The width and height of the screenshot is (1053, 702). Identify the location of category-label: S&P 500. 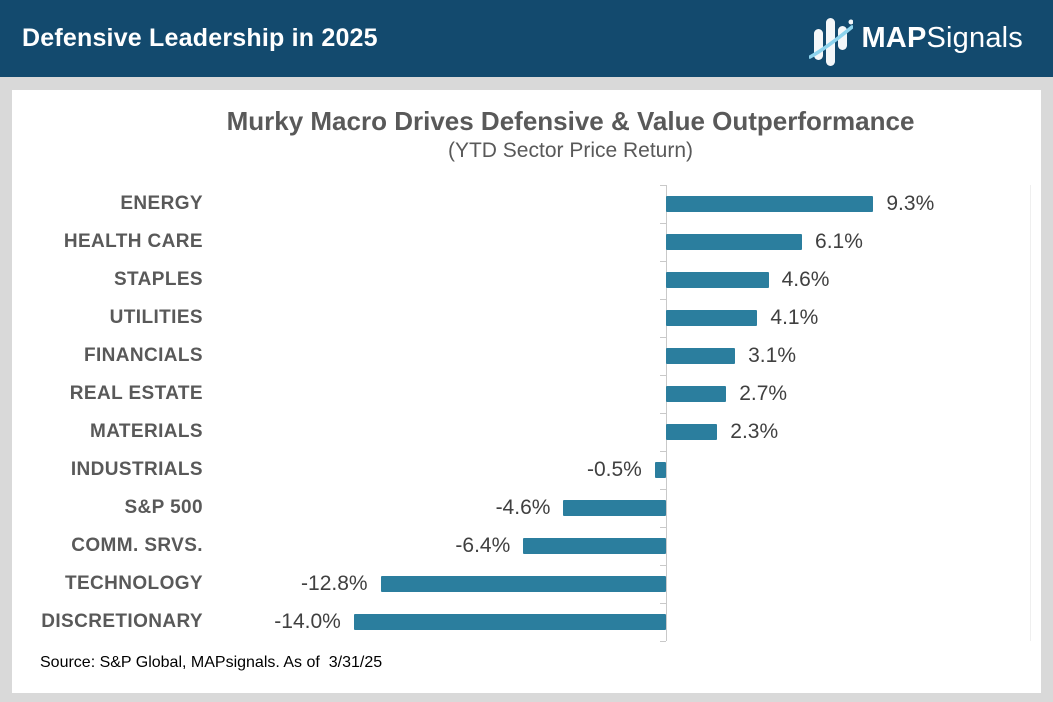
(163, 507).